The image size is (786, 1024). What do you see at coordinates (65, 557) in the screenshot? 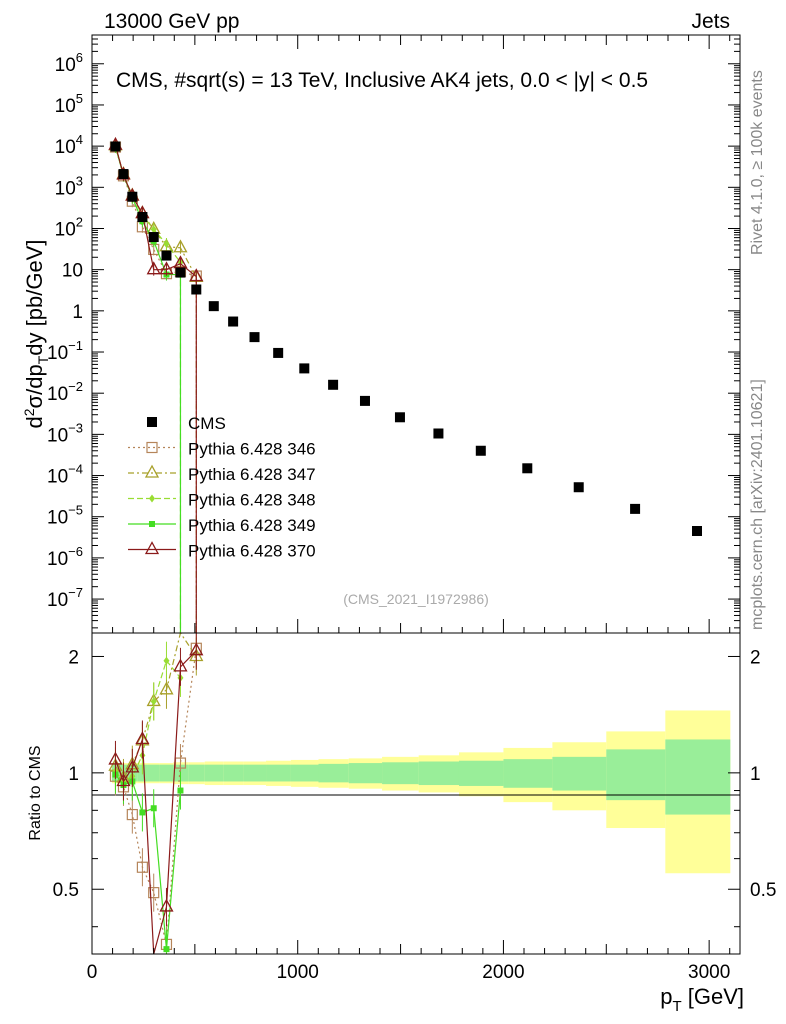
I see `y-tick-label: 10⁻⁶` at bounding box center [65, 557].